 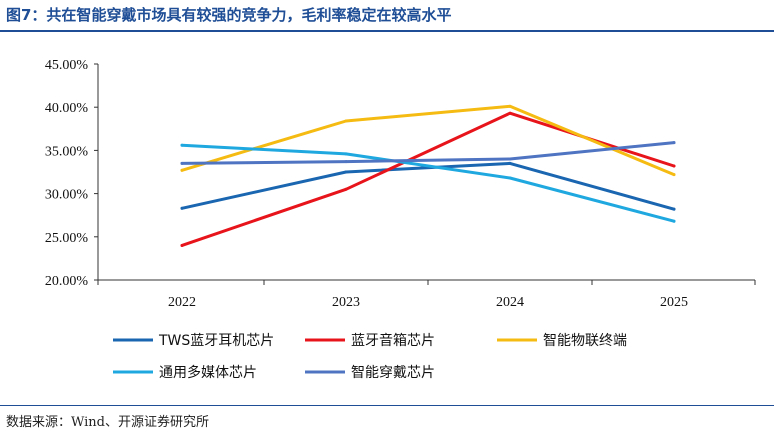 What do you see at coordinates (67, 108) in the screenshot?
I see `y-tick-label: 40.00%` at bounding box center [67, 108].